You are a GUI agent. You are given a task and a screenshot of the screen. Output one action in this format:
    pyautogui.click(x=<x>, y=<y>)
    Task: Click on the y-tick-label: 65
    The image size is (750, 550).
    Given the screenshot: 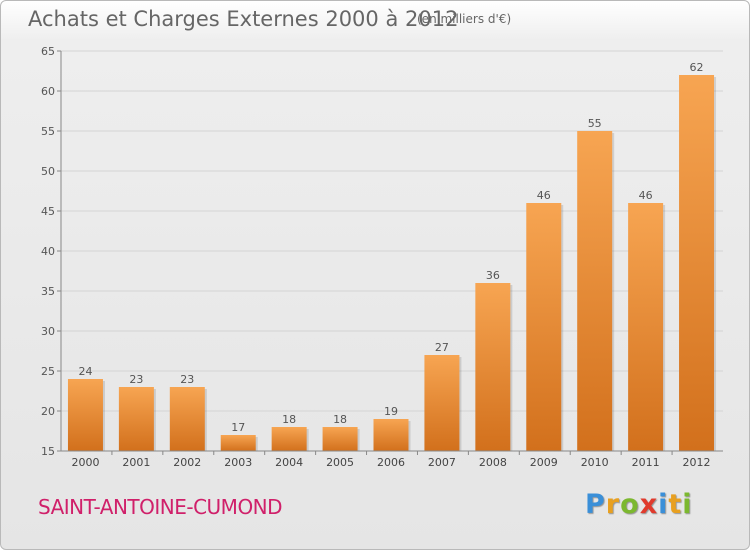 What is the action you would take?
    pyautogui.click(x=48, y=51)
    